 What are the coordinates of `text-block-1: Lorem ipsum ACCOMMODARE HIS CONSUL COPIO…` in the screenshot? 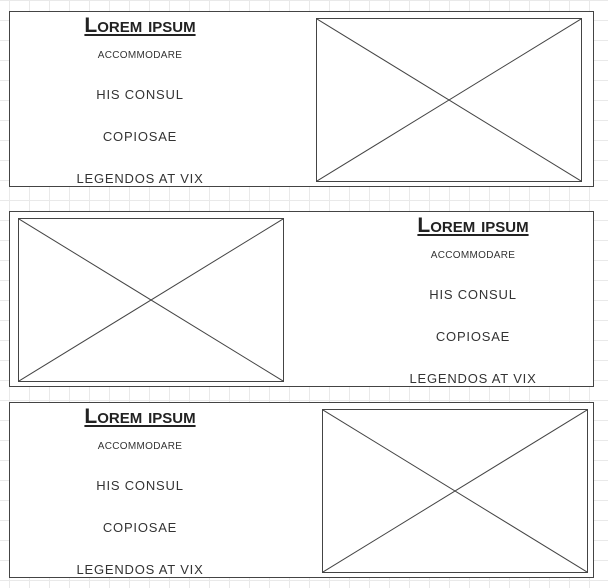 It's located at (140, 99).